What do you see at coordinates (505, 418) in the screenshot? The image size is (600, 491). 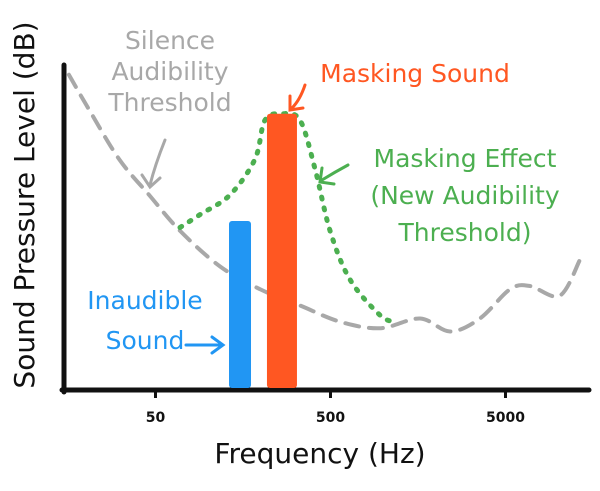 I see `x-tick-label: 5000` at bounding box center [505, 418].